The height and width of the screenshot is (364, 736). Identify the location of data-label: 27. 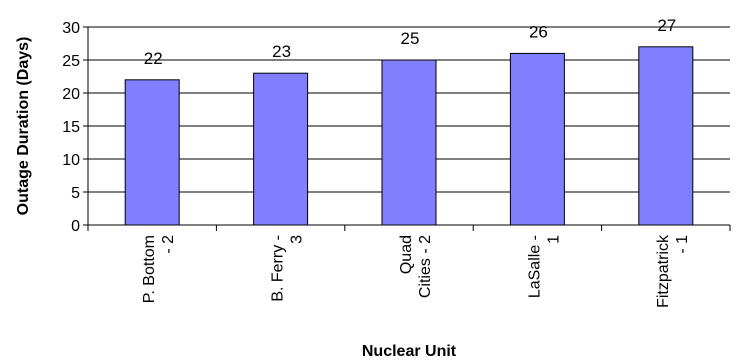
(666, 25).